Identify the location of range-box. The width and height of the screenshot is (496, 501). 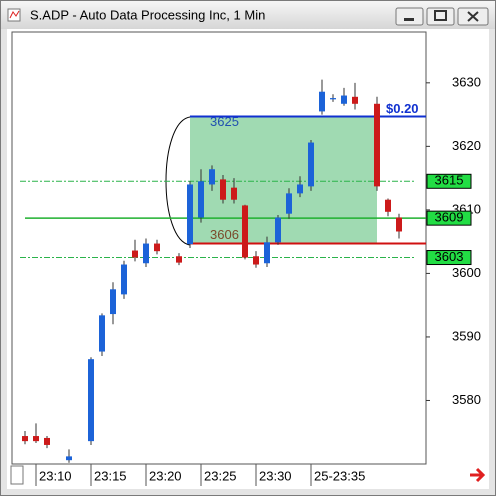
(283, 180).